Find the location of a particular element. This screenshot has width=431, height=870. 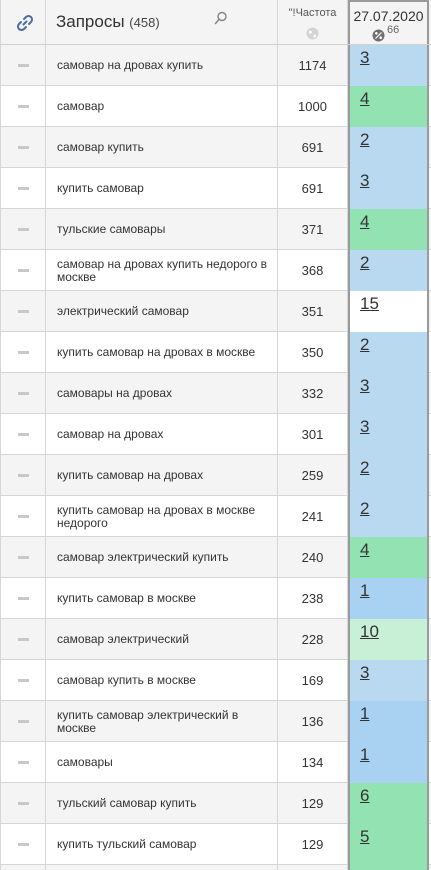

query-cell: купить самовар на дровах в москве is located at coordinates (162, 352).